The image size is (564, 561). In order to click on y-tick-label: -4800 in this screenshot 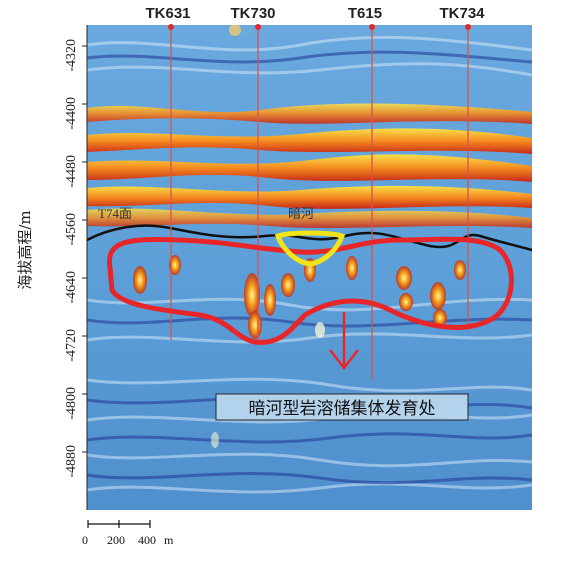, I will do `click(71, 403)`.